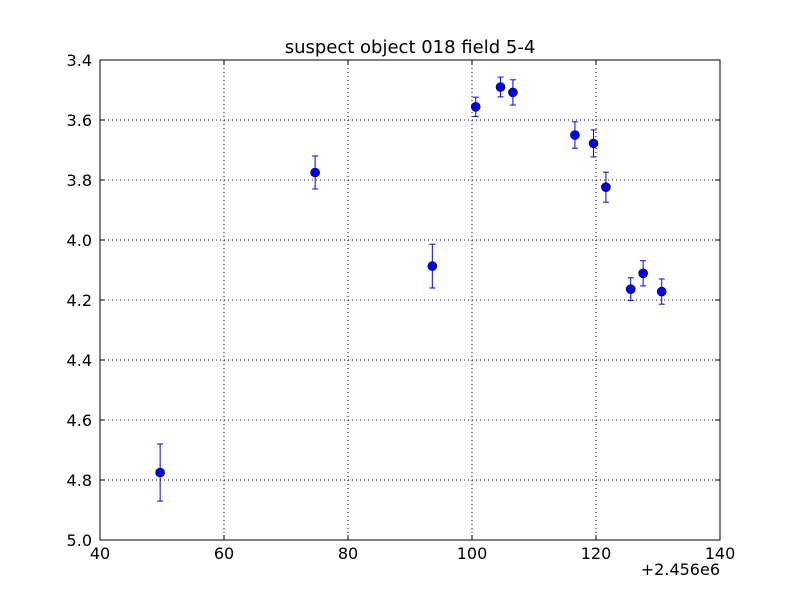 This screenshot has height=600, width=800. Describe the element at coordinates (596, 553) in the screenshot. I see `x-tick-label: 120` at that location.